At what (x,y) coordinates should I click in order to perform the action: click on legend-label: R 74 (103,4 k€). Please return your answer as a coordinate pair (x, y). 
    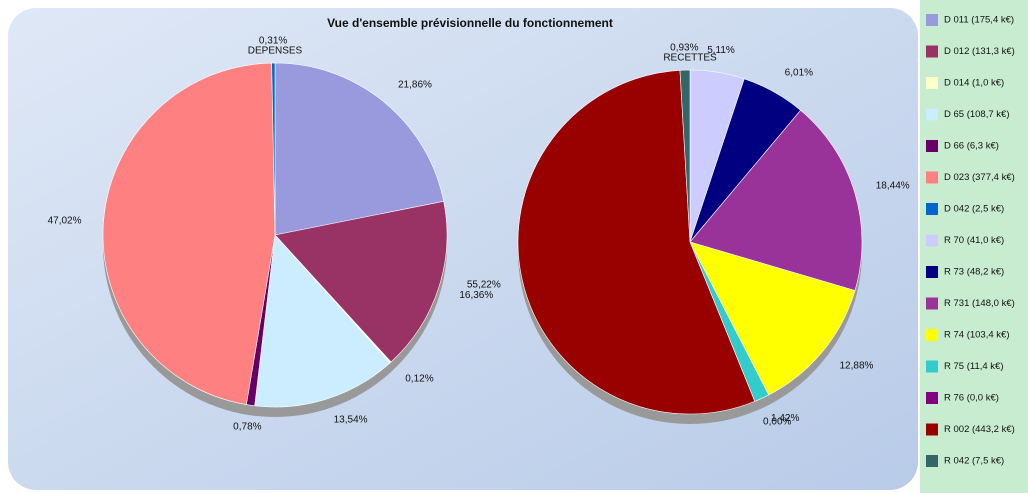
    Looking at the image, I should click on (976, 335).